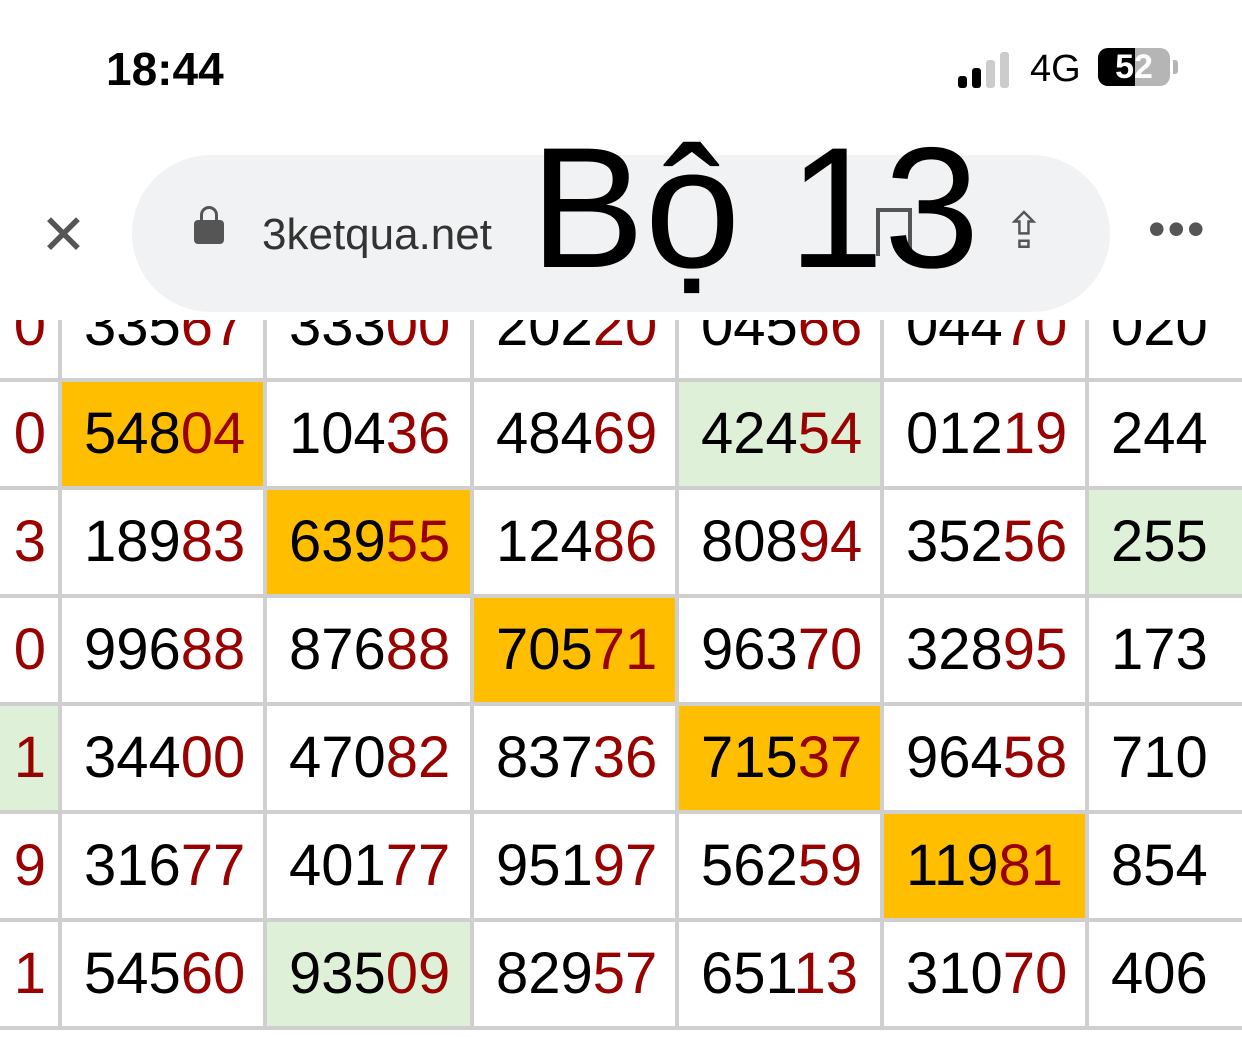 The width and height of the screenshot is (1242, 1037). Describe the element at coordinates (830, 757) in the screenshot. I see `cell-last-digits: 37` at that location.